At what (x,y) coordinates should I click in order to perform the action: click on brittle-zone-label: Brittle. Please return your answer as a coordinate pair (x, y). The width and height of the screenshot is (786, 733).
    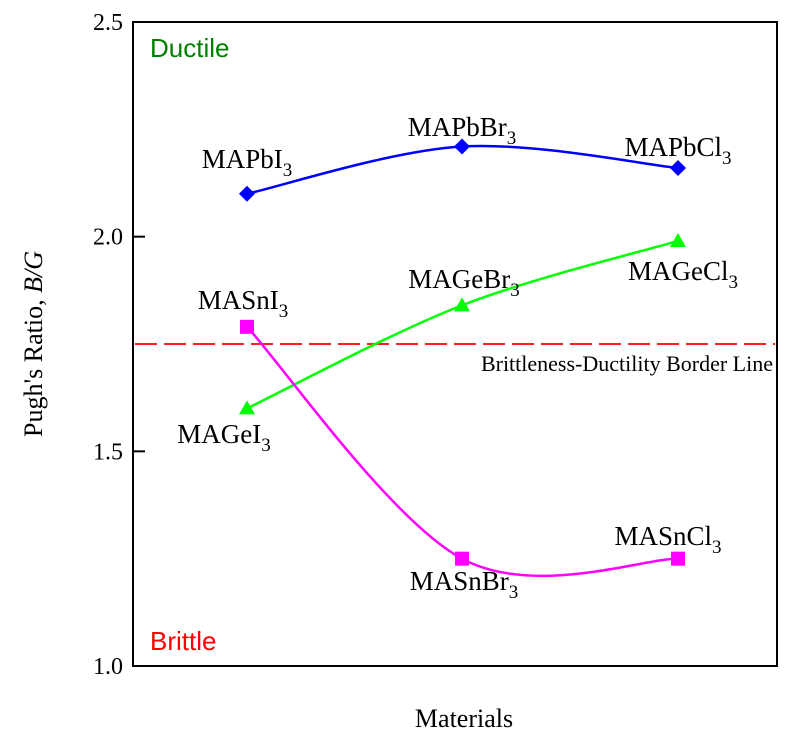
    Looking at the image, I should click on (183, 641).